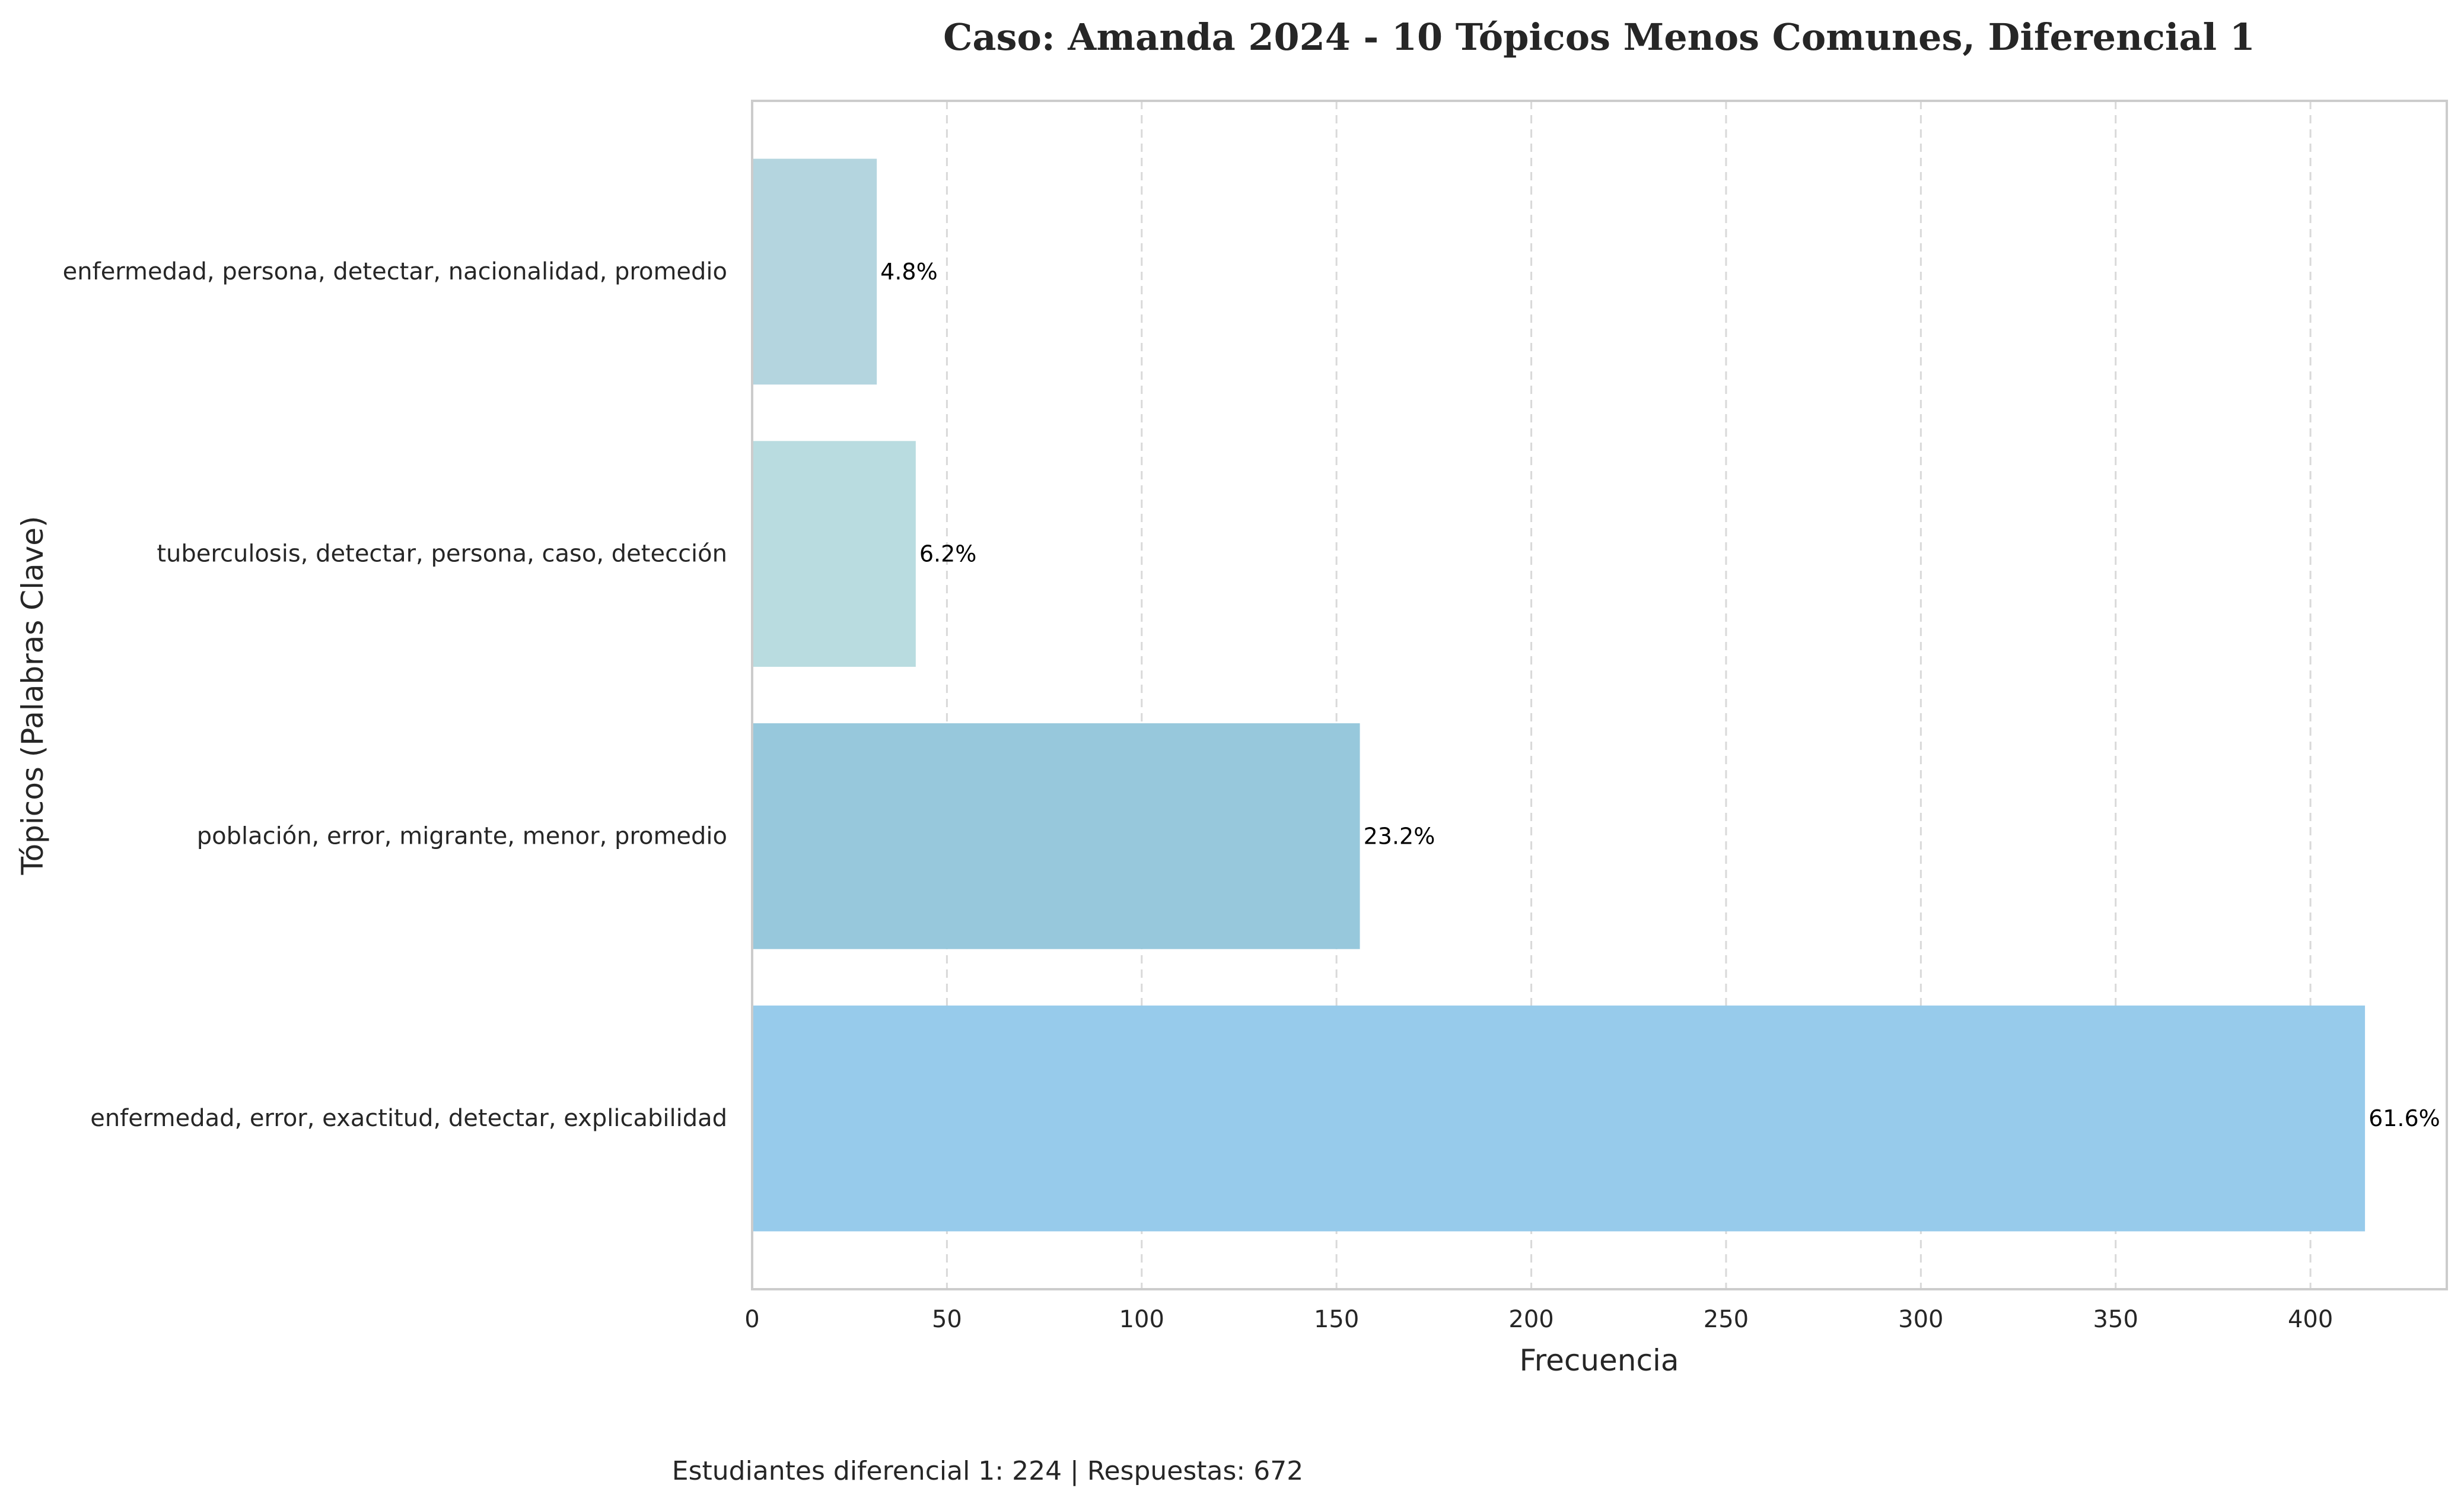  What do you see at coordinates (1726, 1319) in the screenshot?
I see `x-tick-label: 250` at bounding box center [1726, 1319].